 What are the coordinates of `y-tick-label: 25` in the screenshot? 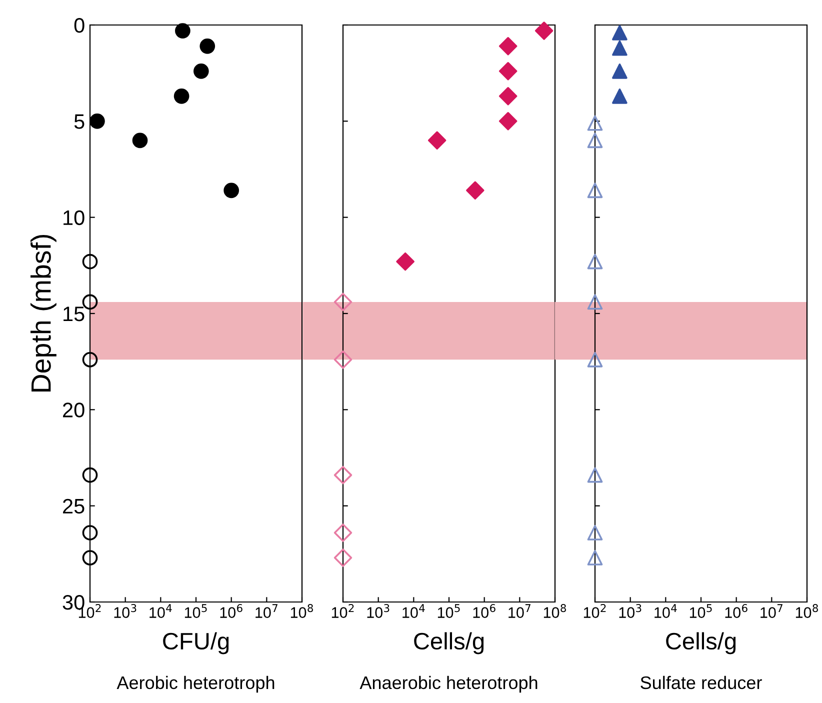 It's located at (73, 506).